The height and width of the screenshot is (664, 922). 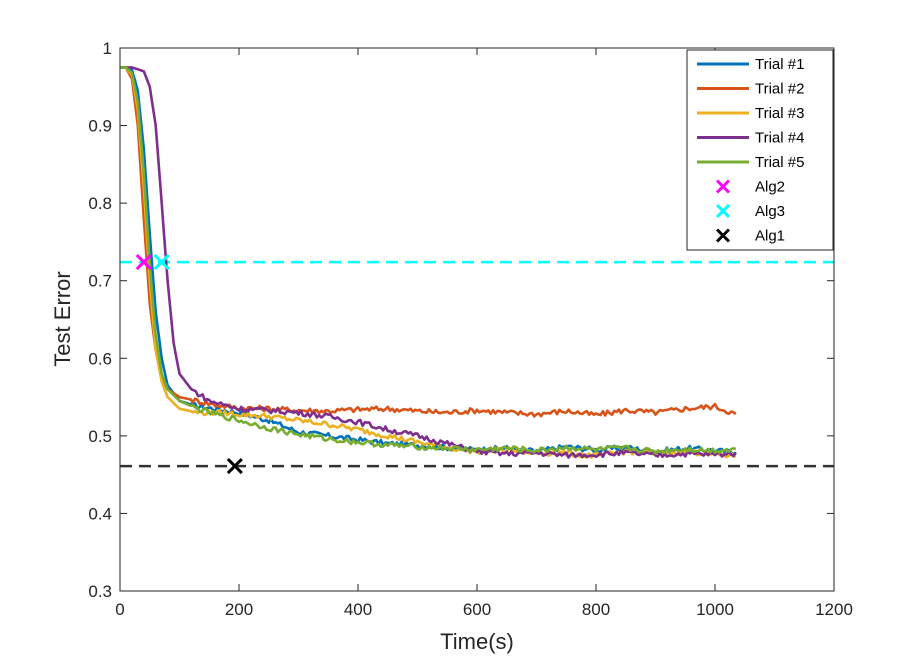 What do you see at coordinates (770, 236) in the screenshot?
I see `legend-label: Alg1` at bounding box center [770, 236].